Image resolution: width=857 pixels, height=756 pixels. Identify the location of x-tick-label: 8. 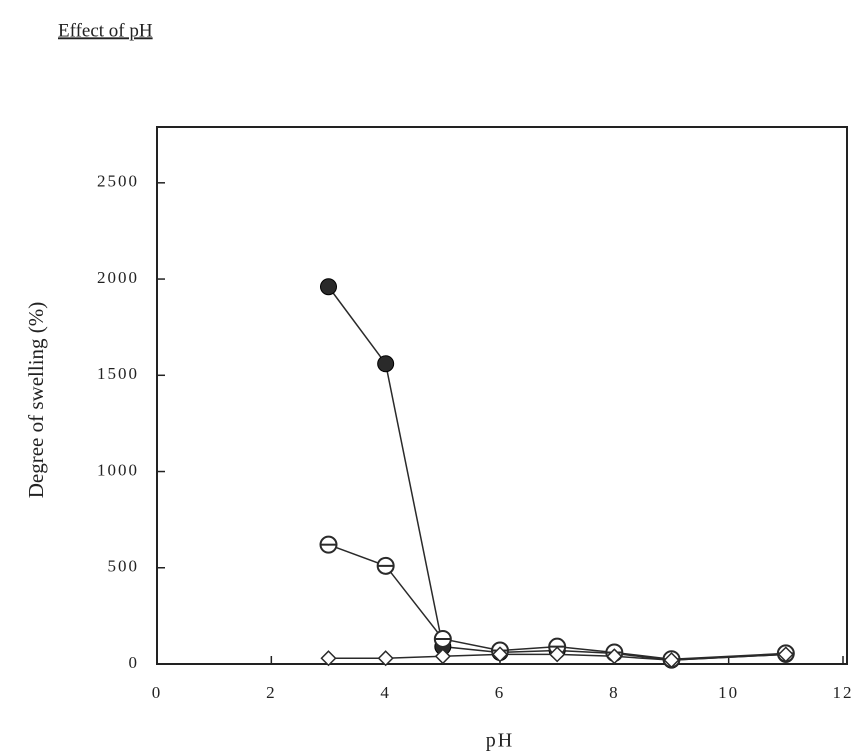
(614, 692).